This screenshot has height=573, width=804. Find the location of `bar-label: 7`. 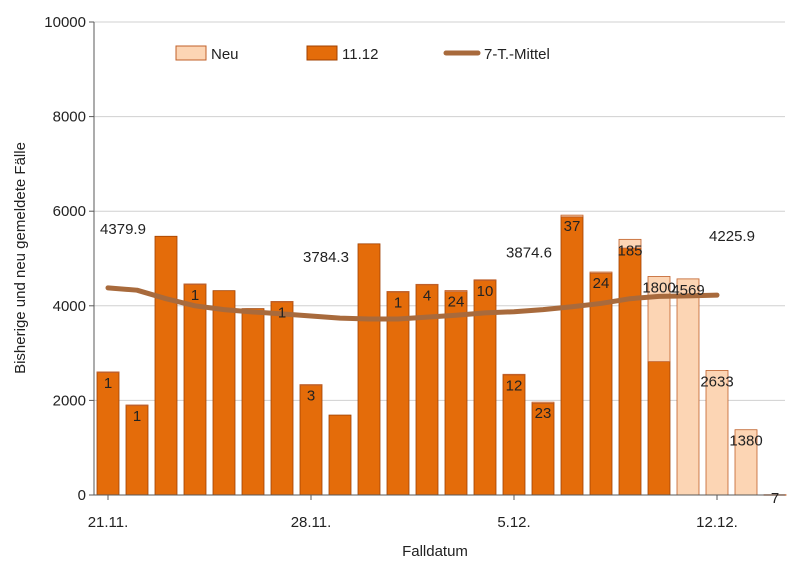

bar-label: 7 is located at coordinates (775, 498).